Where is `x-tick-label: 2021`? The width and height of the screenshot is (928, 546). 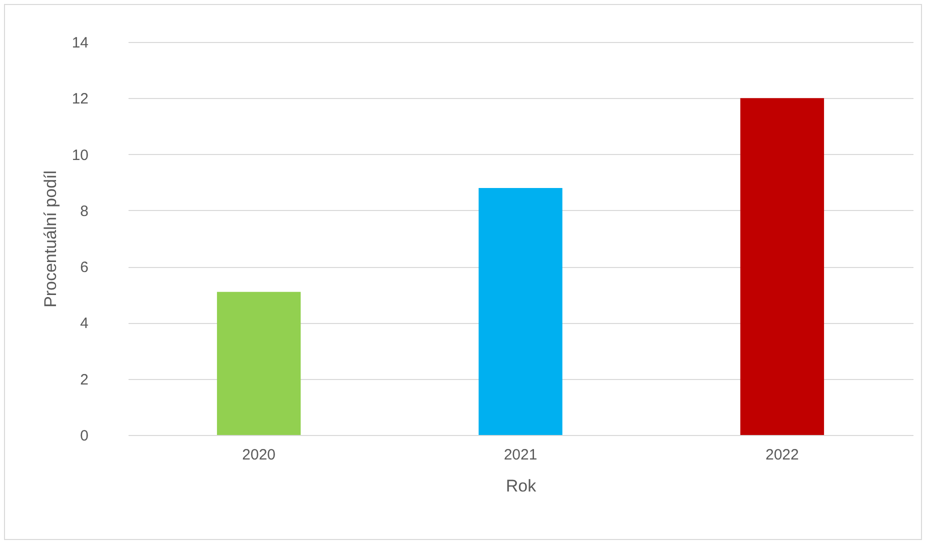
x-tick-label: 2021 is located at coordinates (521, 455).